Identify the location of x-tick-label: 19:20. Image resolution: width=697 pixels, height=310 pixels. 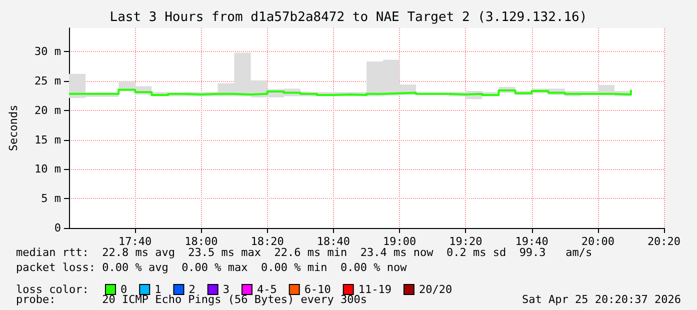
(465, 241).